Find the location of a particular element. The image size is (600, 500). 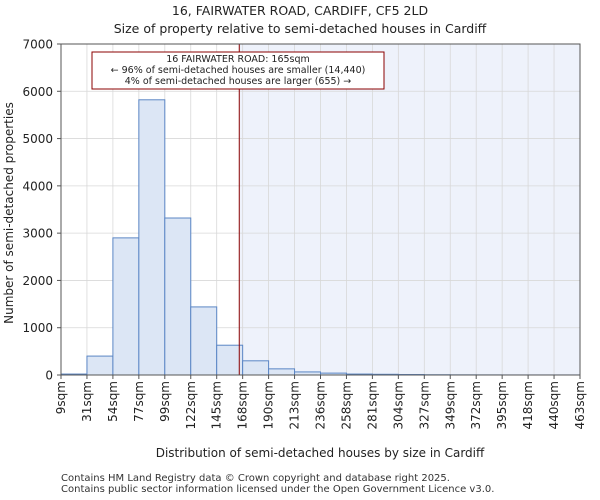

bar-54sqm is located at coordinates (126, 306).